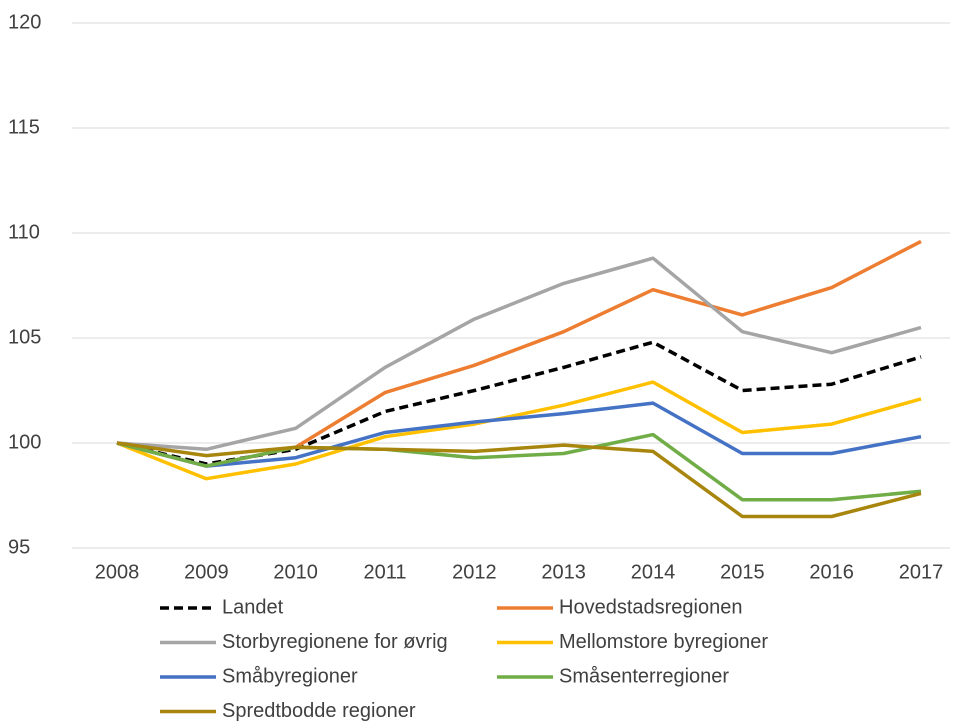  Describe the element at coordinates (474, 572) in the screenshot. I see `x-tick-label: 2012` at that location.